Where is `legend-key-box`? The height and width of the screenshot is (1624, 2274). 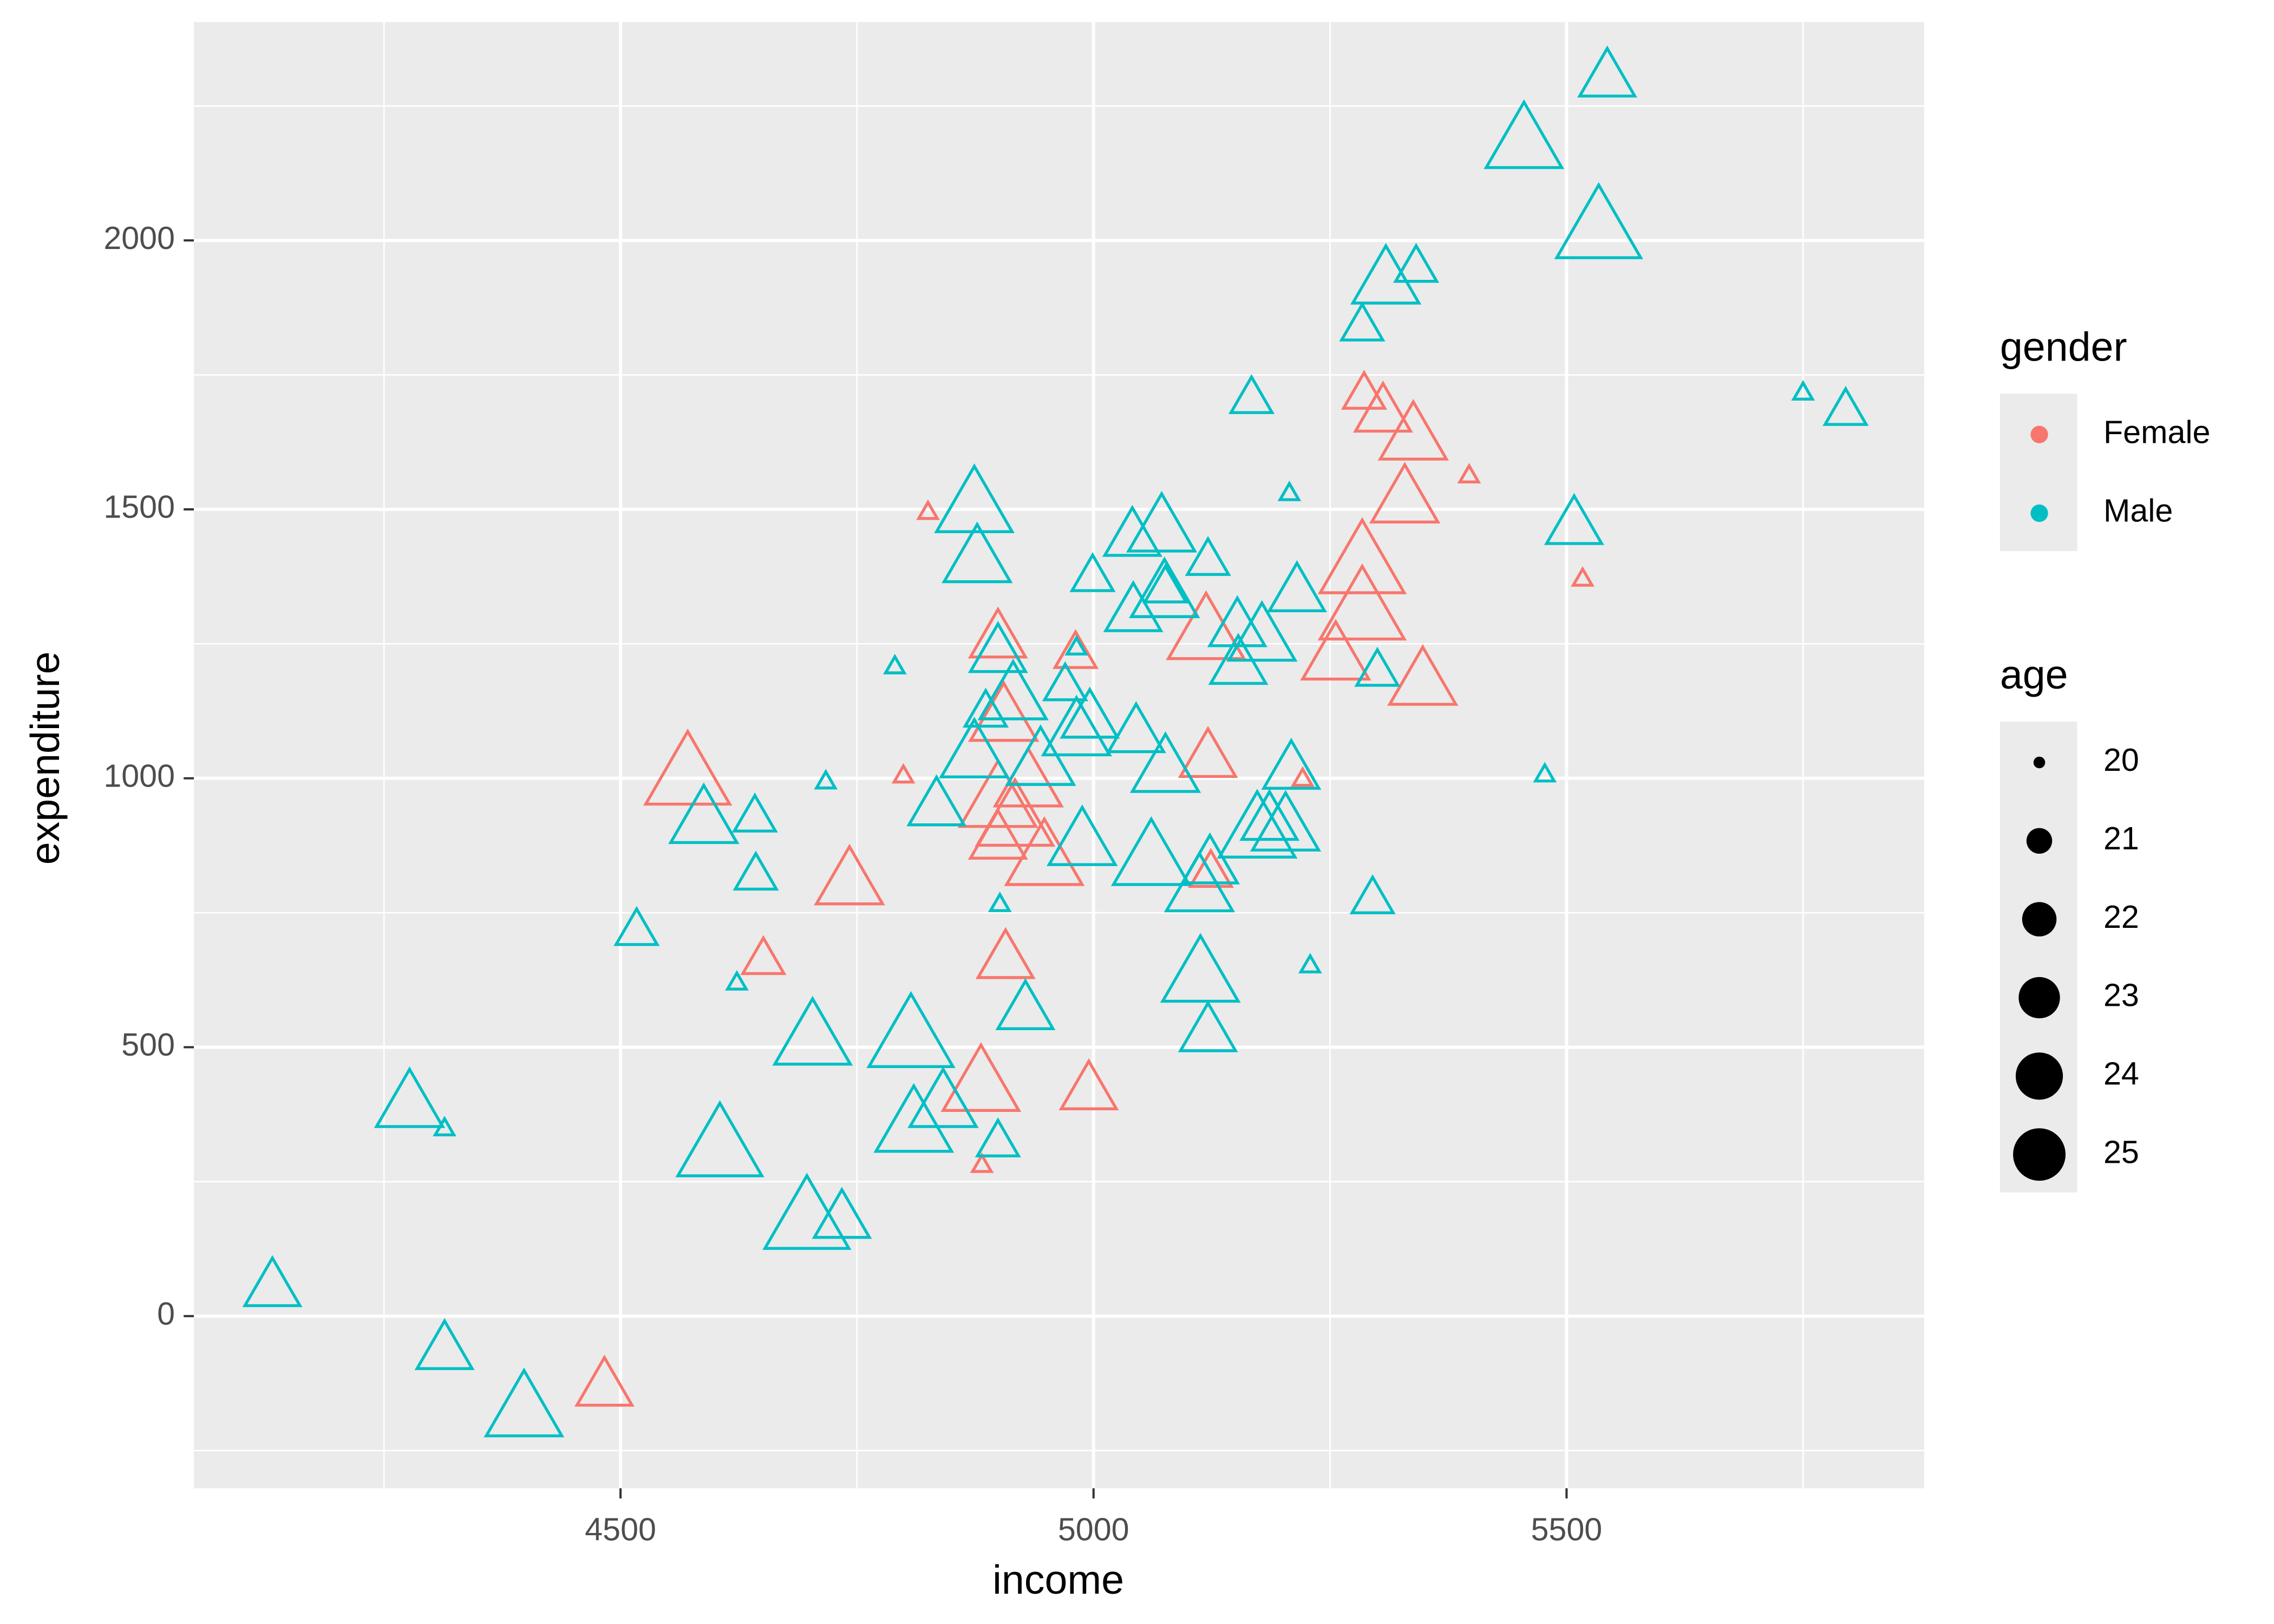 legend-key-box is located at coordinates (2038, 473).